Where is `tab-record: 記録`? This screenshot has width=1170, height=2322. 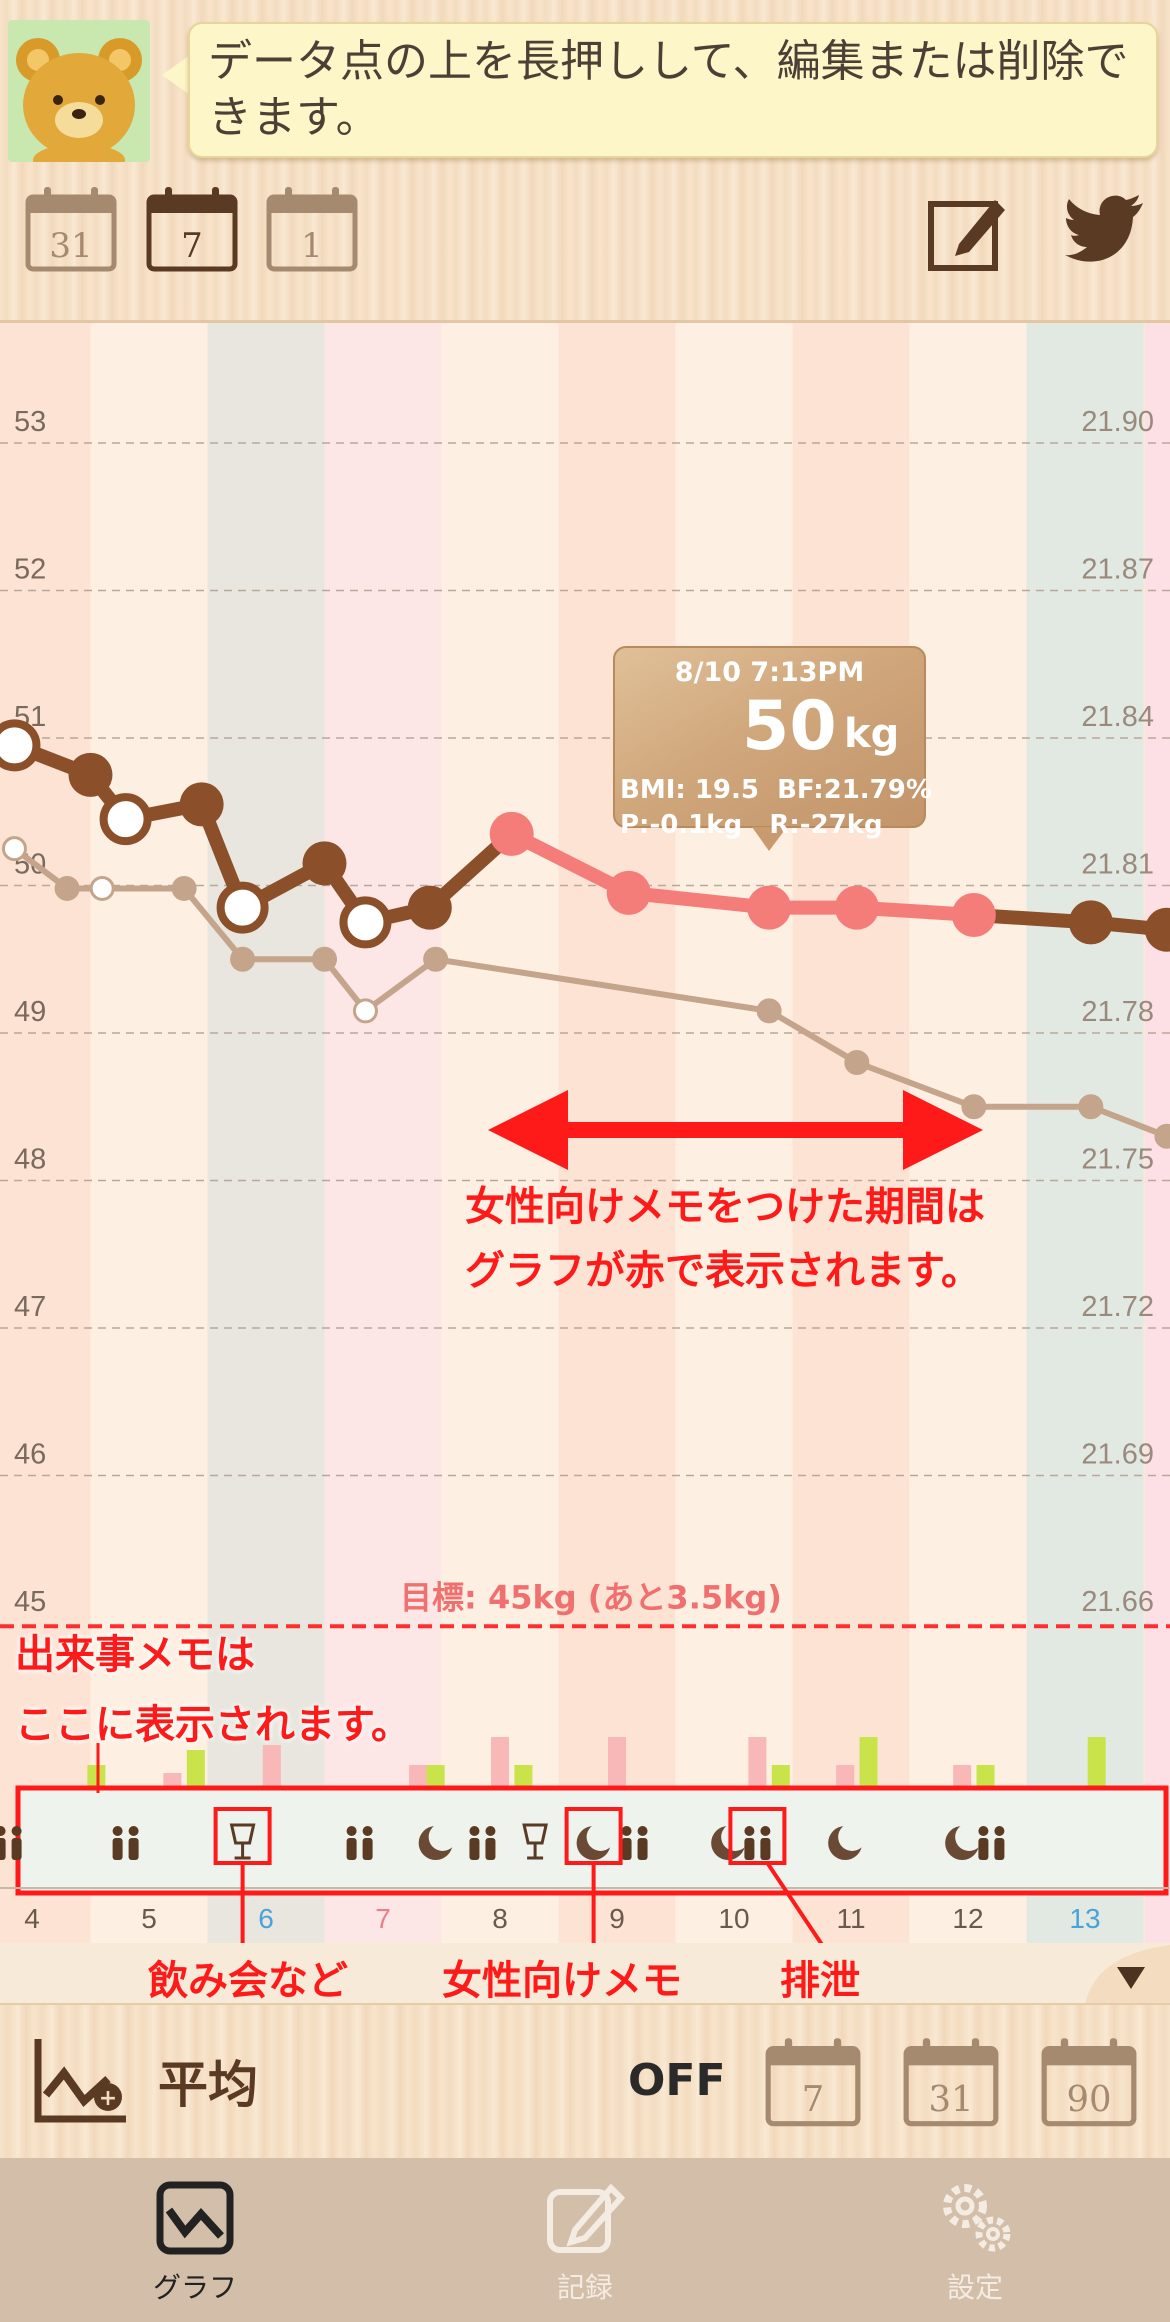 tab-record: 記録 is located at coordinates (585, 2240).